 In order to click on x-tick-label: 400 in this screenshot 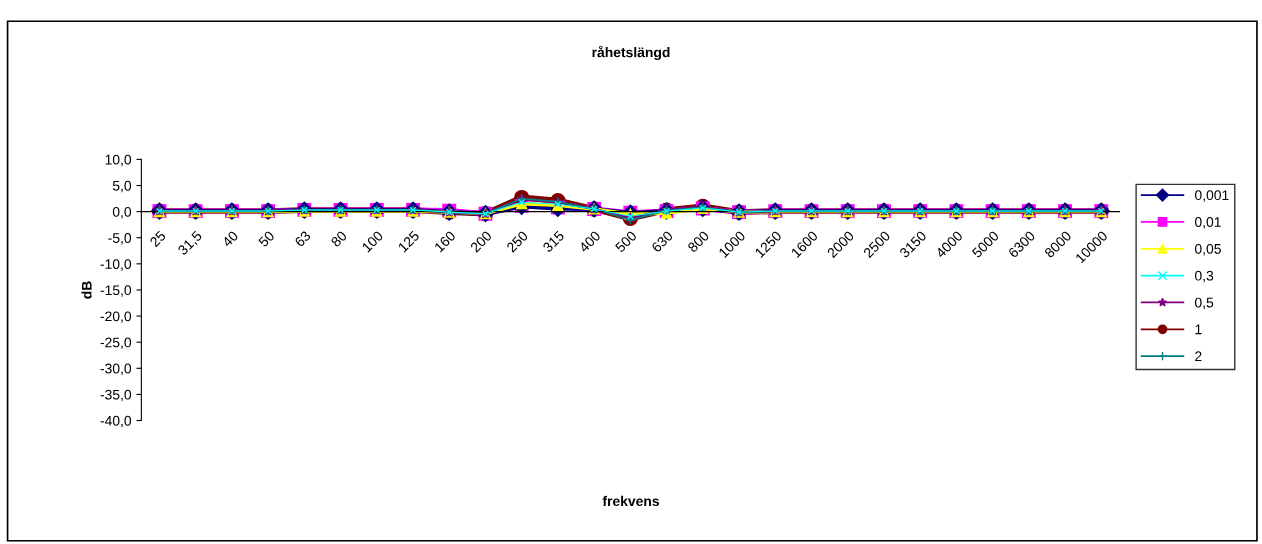, I will do `click(589, 242)`.